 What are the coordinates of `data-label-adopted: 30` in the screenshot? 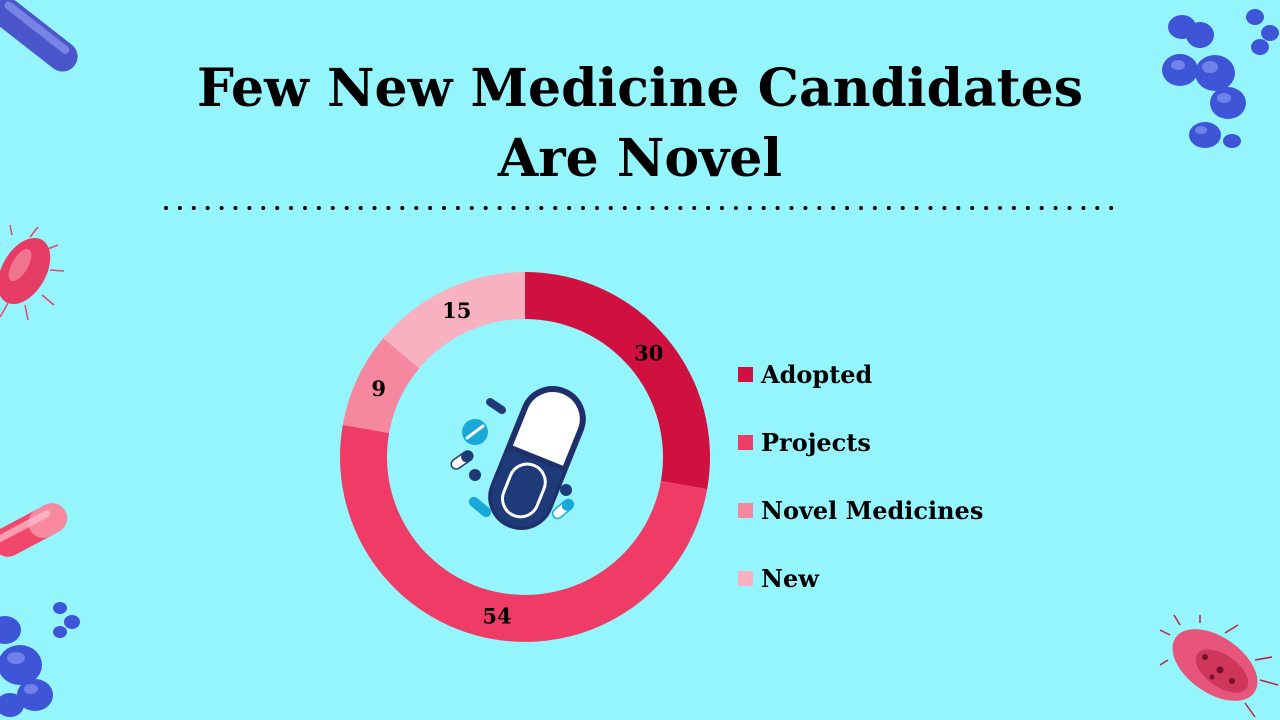 It's located at (648, 353).